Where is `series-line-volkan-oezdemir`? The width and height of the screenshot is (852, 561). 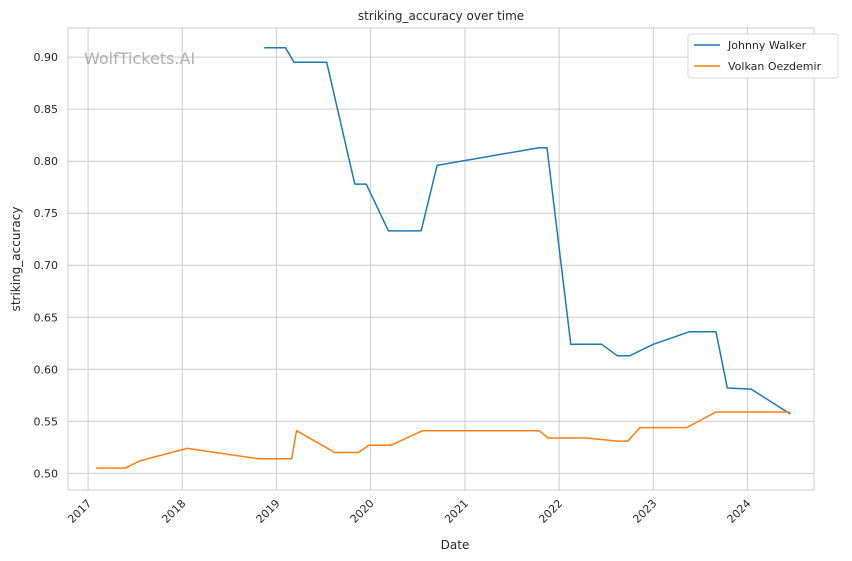
series-line-volkan-oezdemir is located at coordinates (443, 440).